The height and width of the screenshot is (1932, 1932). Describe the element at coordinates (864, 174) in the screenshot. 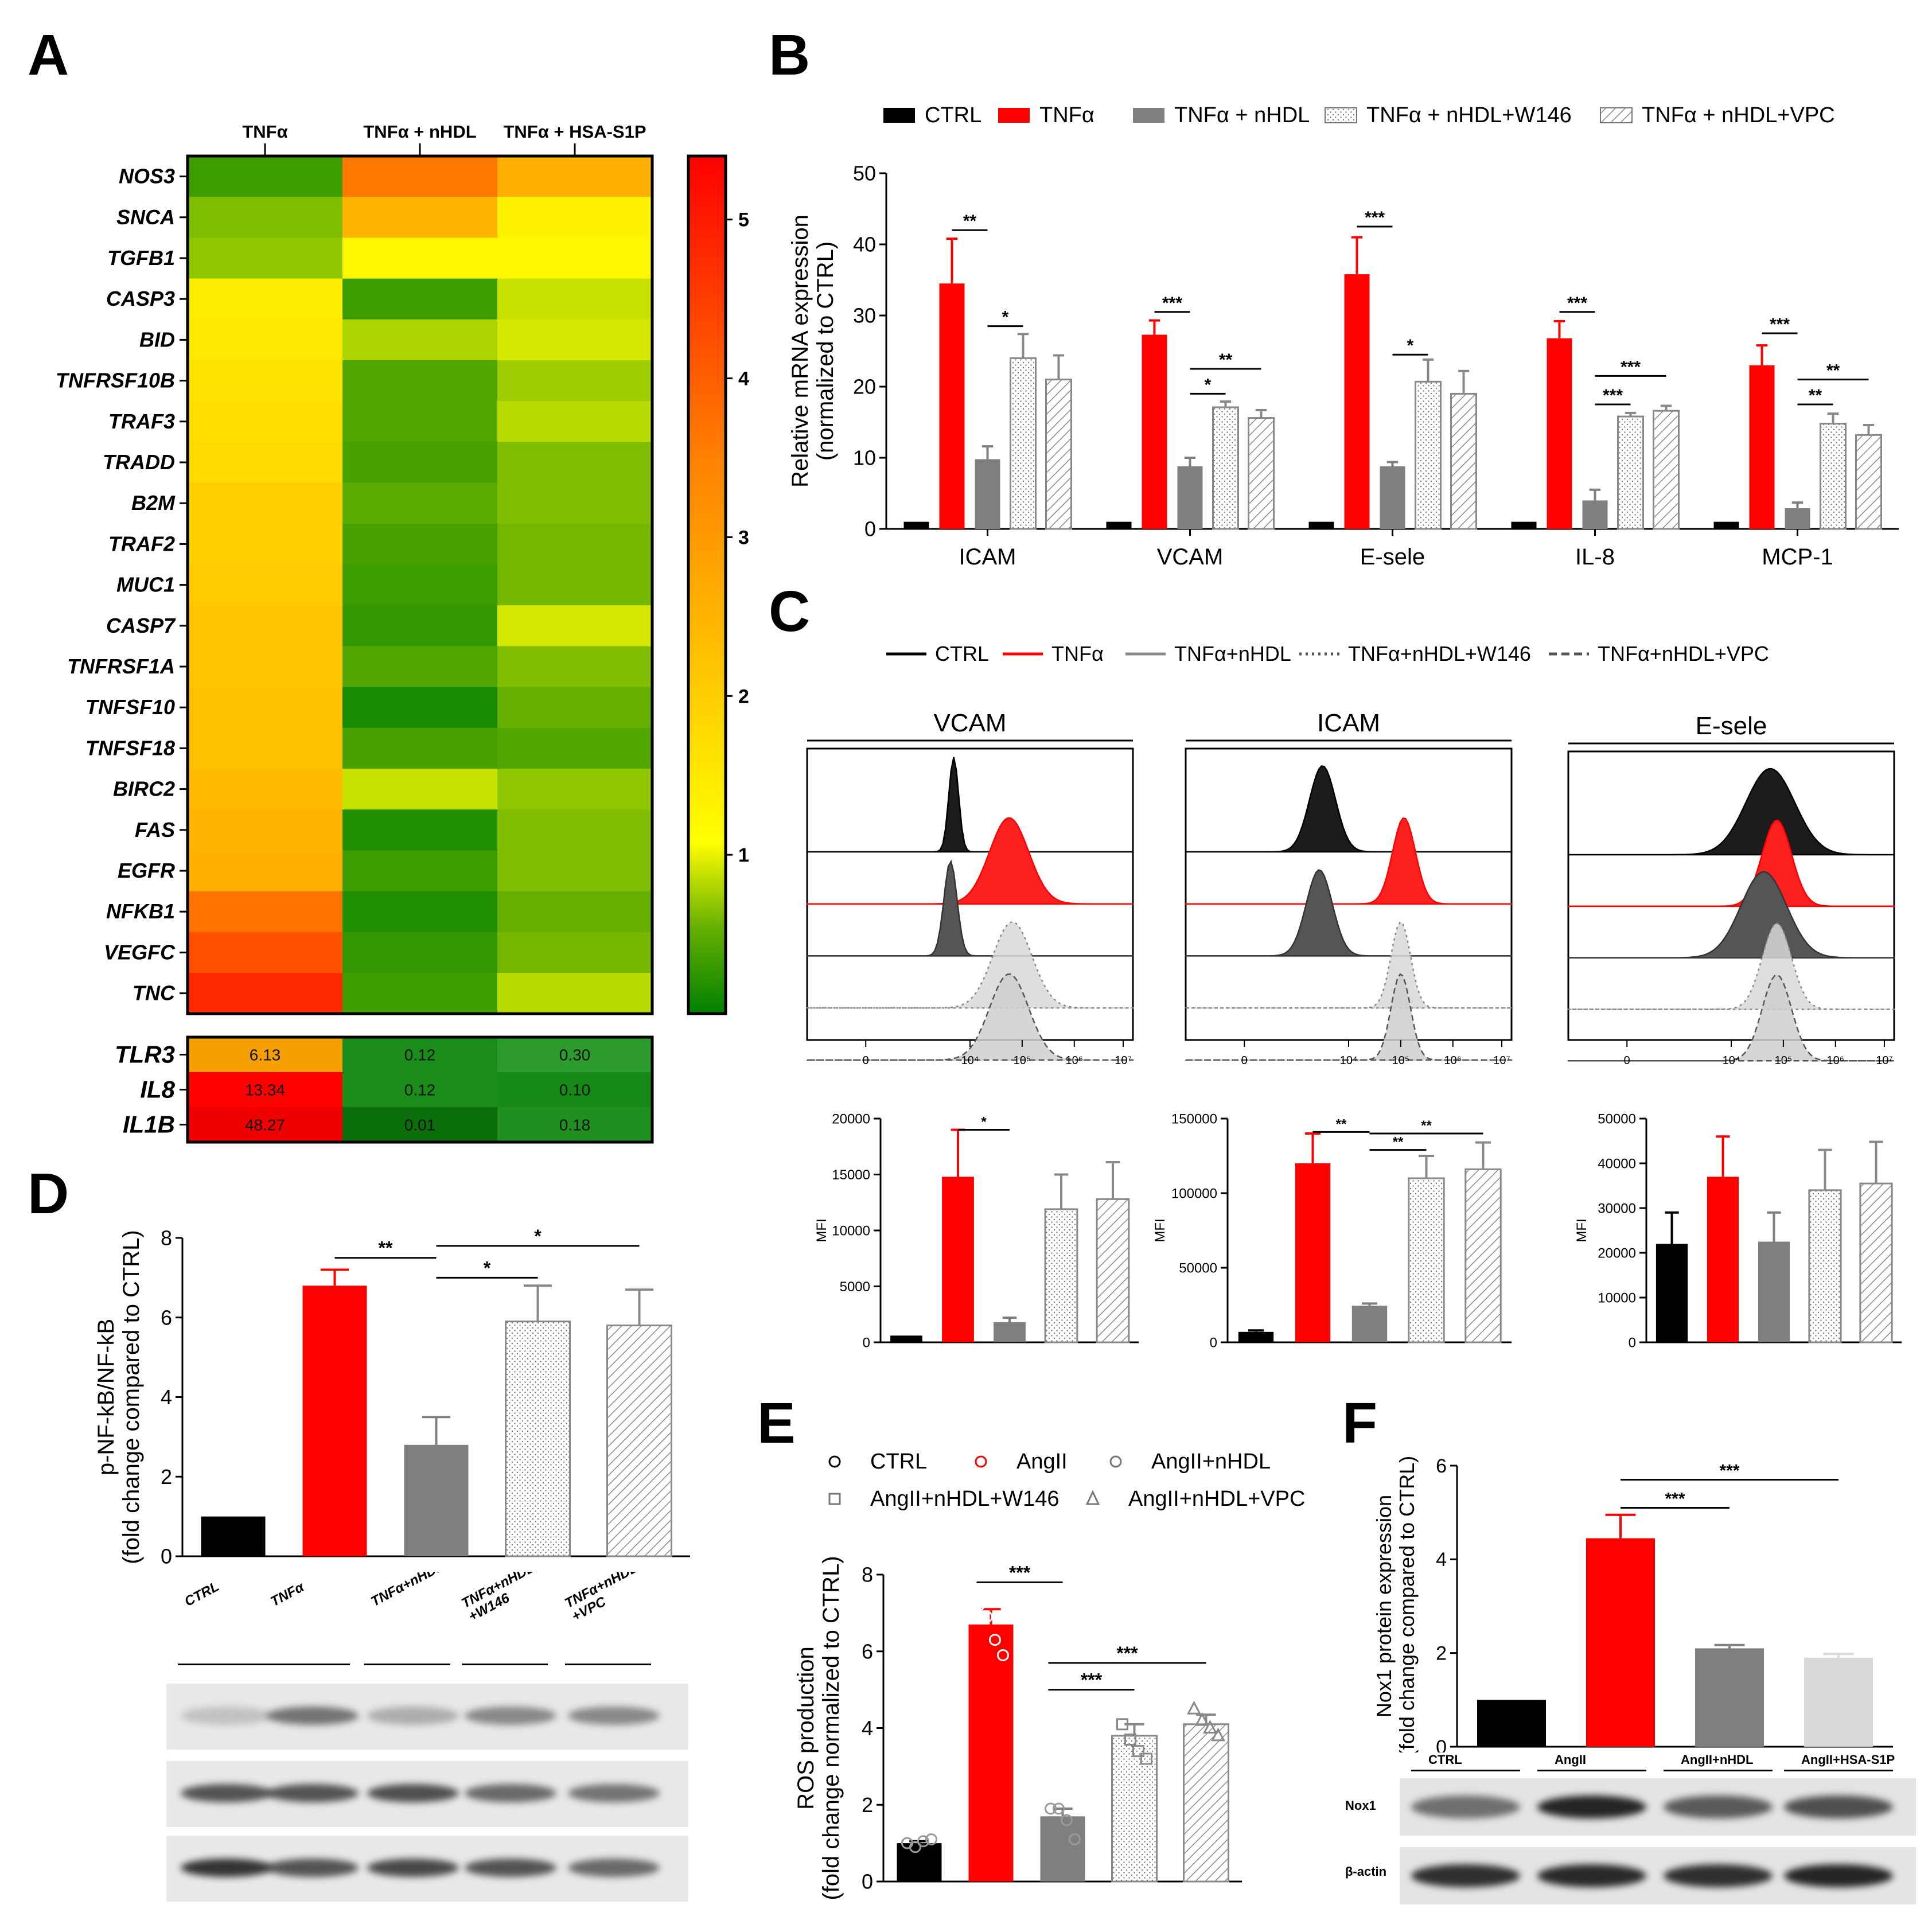

I see `panel-b-y-tick-label: 50` at that location.